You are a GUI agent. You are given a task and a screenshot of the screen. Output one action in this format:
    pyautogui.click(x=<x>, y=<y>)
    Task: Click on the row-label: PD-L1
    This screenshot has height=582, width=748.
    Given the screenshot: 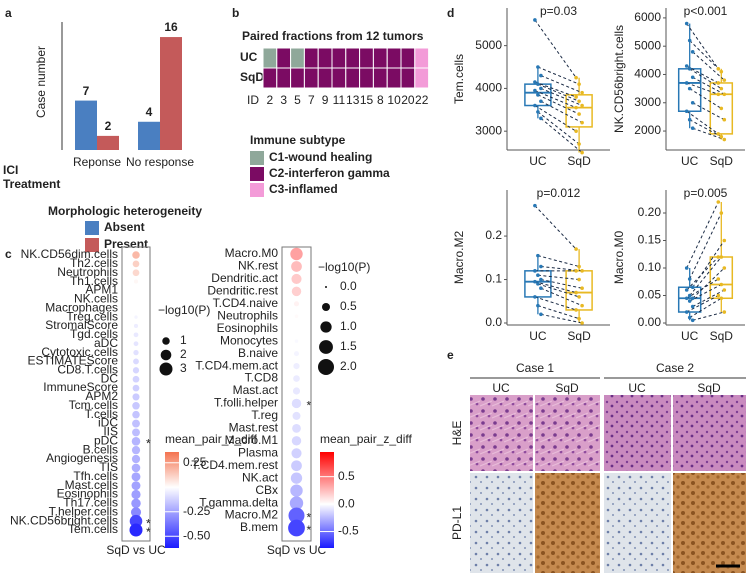 What is the action you would take?
    pyautogui.click(x=457, y=523)
    